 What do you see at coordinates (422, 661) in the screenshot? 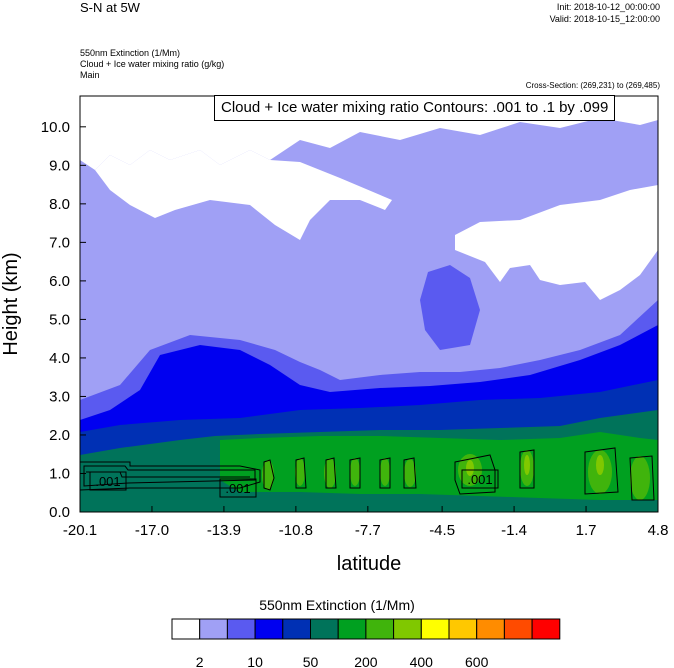
I see `colorbar-label: 400` at bounding box center [422, 661].